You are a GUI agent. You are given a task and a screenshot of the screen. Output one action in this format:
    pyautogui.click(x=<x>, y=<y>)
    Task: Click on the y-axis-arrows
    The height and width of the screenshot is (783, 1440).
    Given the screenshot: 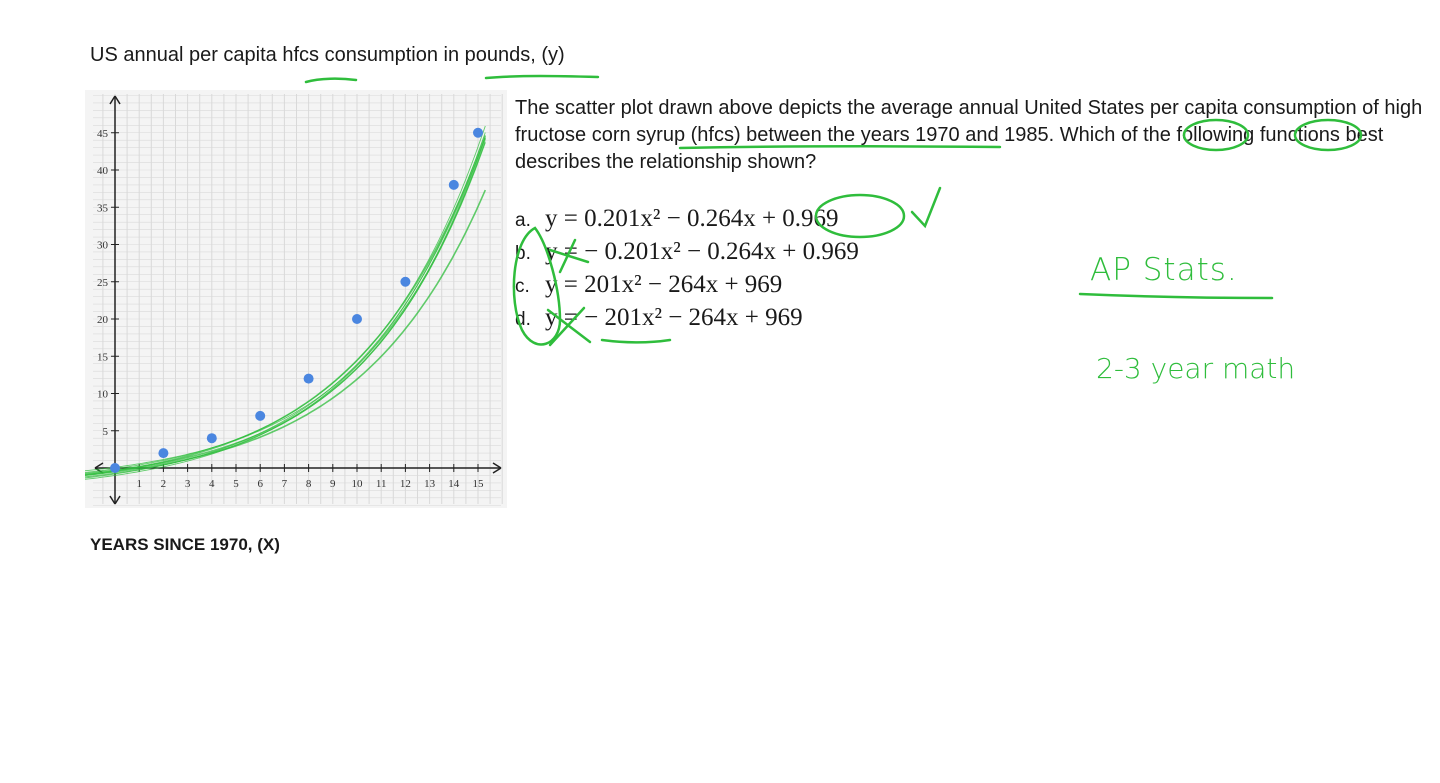 What is the action you would take?
    pyautogui.click(x=115, y=300)
    